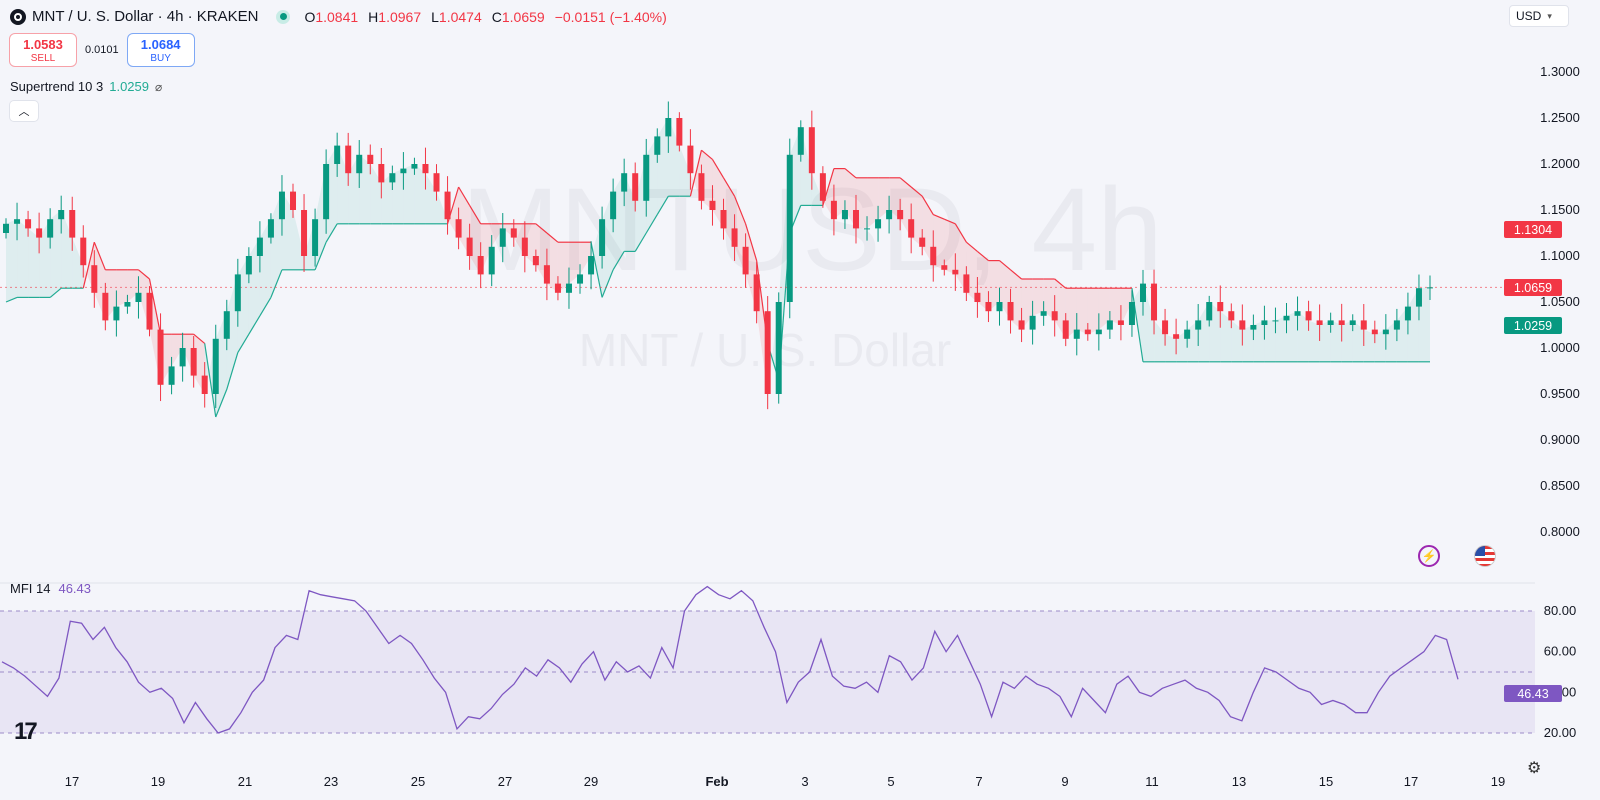 The width and height of the screenshot is (1600, 800). Describe the element at coordinates (418, 781) in the screenshot. I see `time-axis-label: 25` at that location.